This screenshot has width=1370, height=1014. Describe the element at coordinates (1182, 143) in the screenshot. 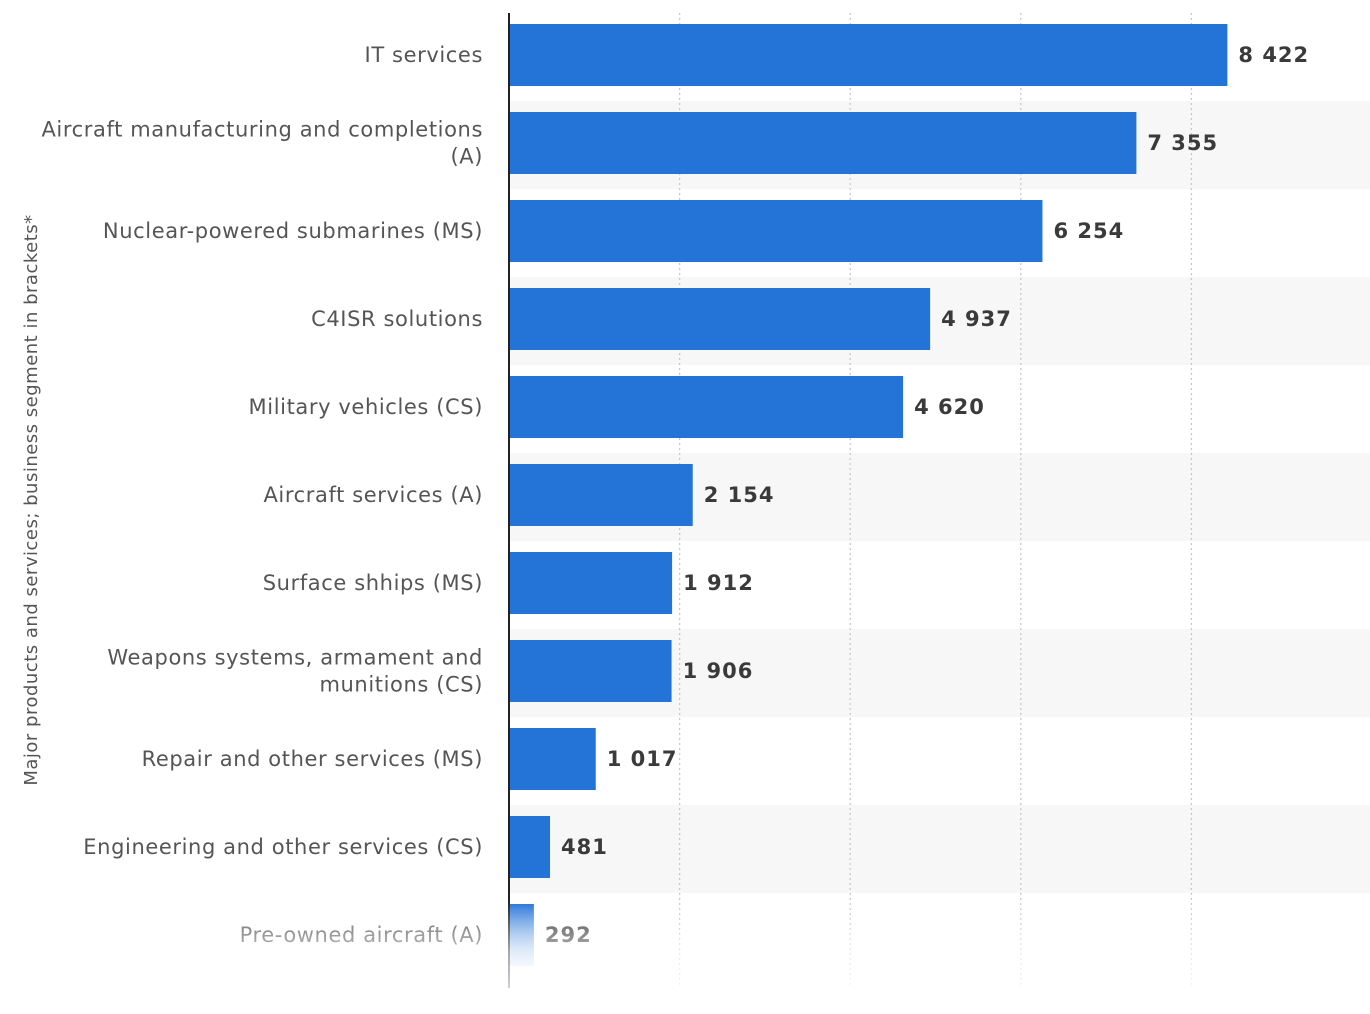

I see `value-label: 7 355` at that location.